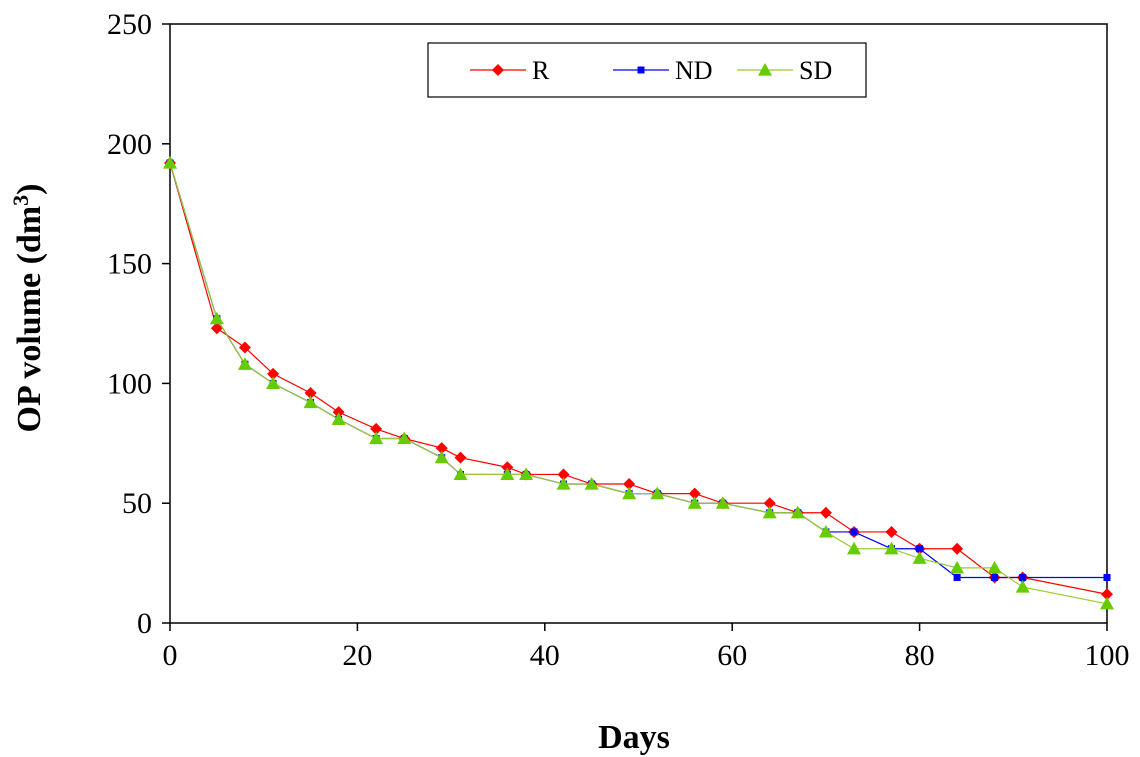 The image size is (1140, 757). Describe the element at coordinates (138, 324) in the screenshot. I see `y-axis: 0 50 100 150 200 250` at that location.